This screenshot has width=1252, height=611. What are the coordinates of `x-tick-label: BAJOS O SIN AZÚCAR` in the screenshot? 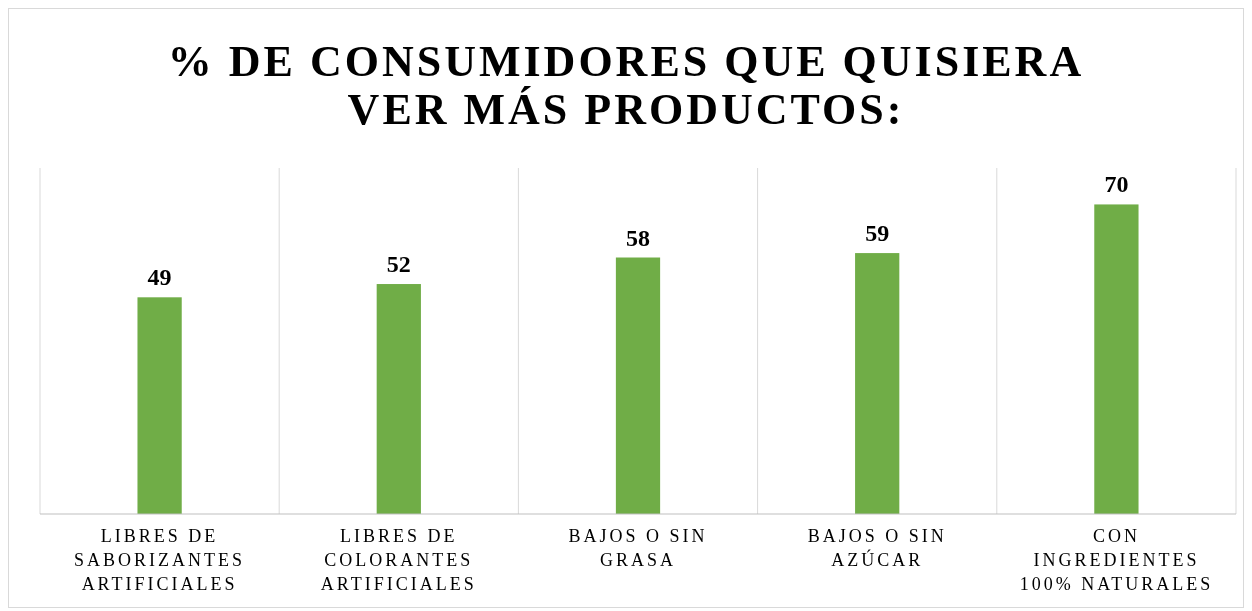 It's located at (877, 548).